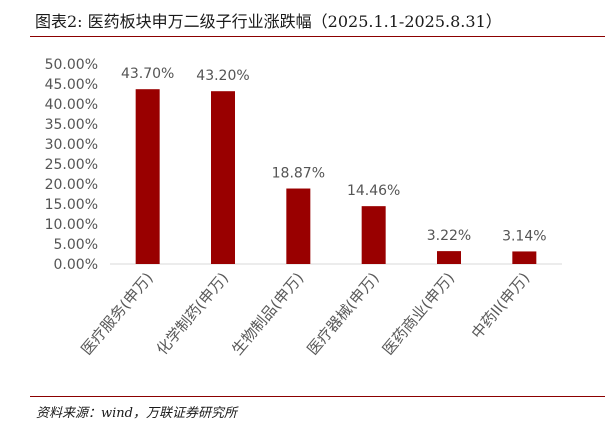 The image size is (613, 428). Describe the element at coordinates (418, 313) in the screenshot. I see `category-label: 医药商业(申万)` at that location.